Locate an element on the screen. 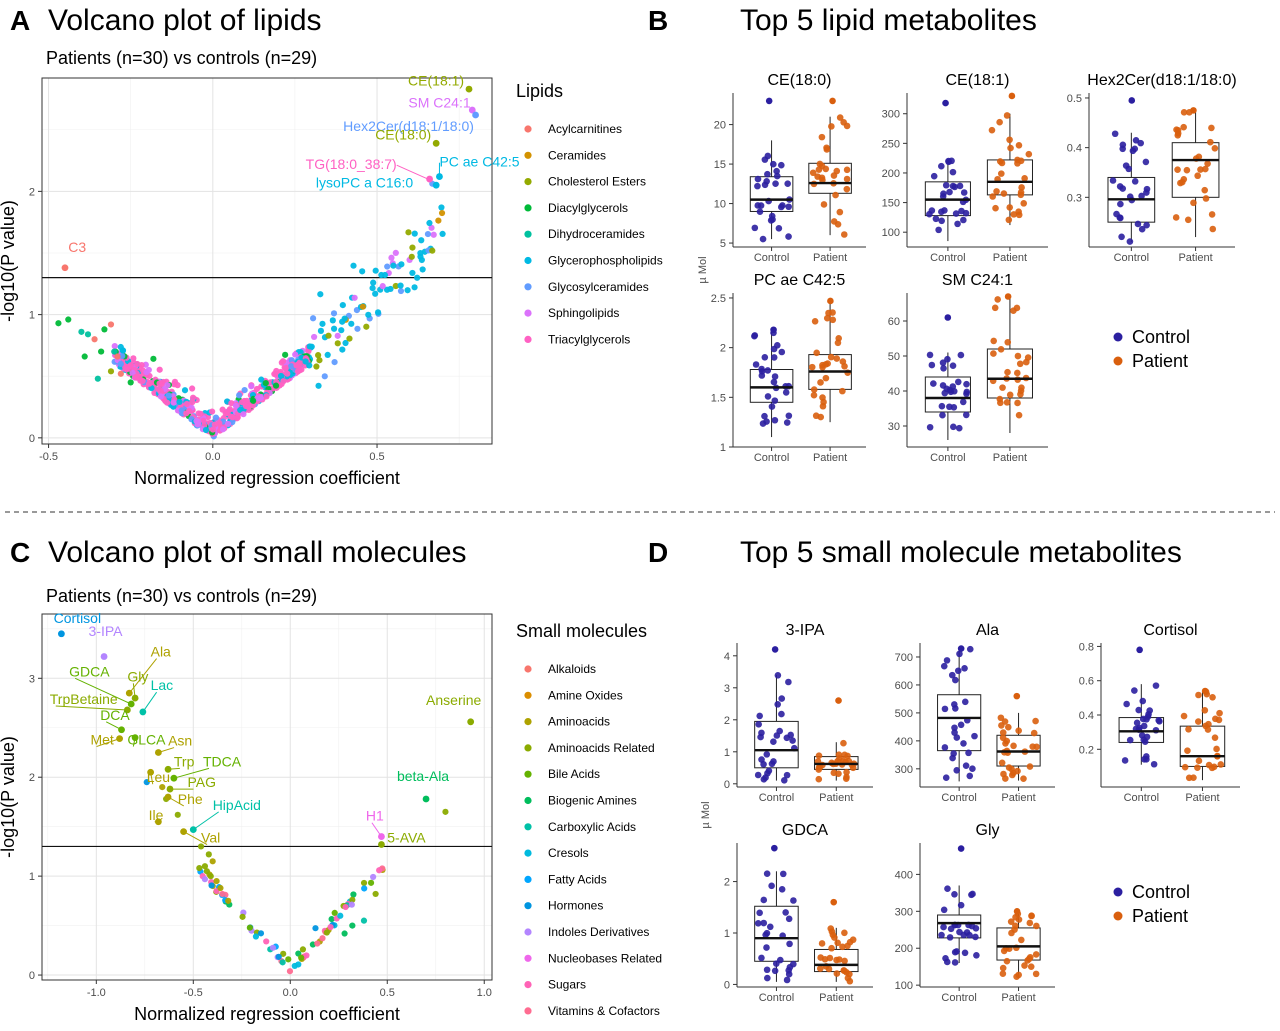 The height and width of the screenshot is (1031, 1280). legend-item: Indoles Derivatives is located at coordinates (598, 932).